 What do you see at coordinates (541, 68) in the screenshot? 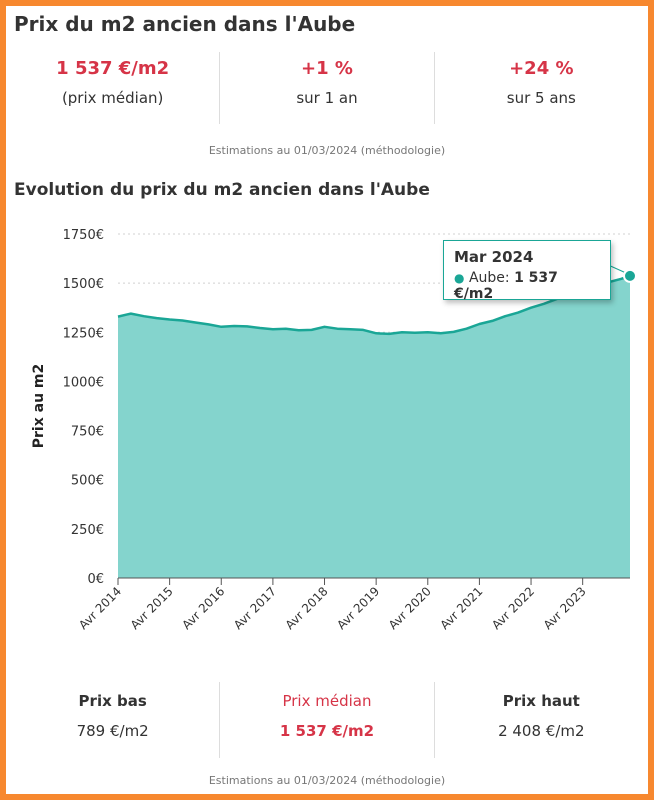
I see `stat-value: +24 %` at bounding box center [541, 68].